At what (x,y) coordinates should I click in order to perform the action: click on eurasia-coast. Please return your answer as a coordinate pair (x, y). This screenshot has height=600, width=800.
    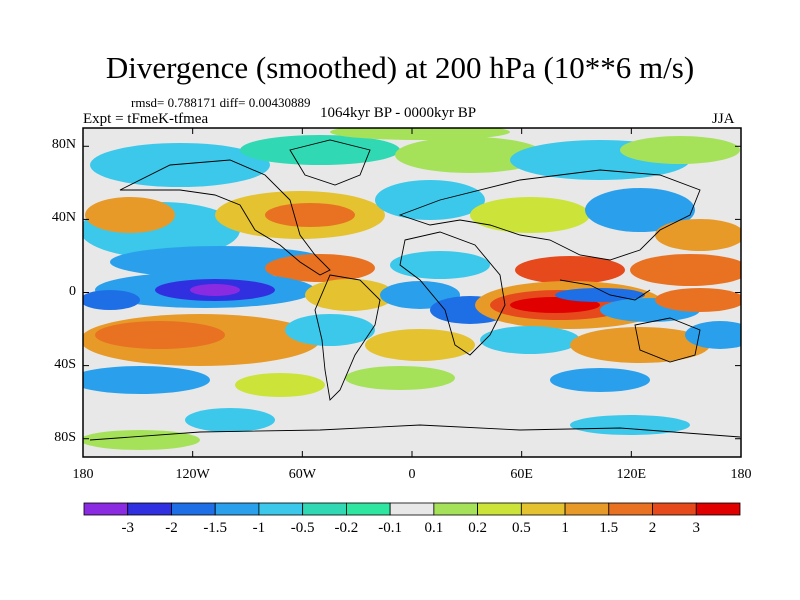
    Looking at the image, I should click on (549, 215).